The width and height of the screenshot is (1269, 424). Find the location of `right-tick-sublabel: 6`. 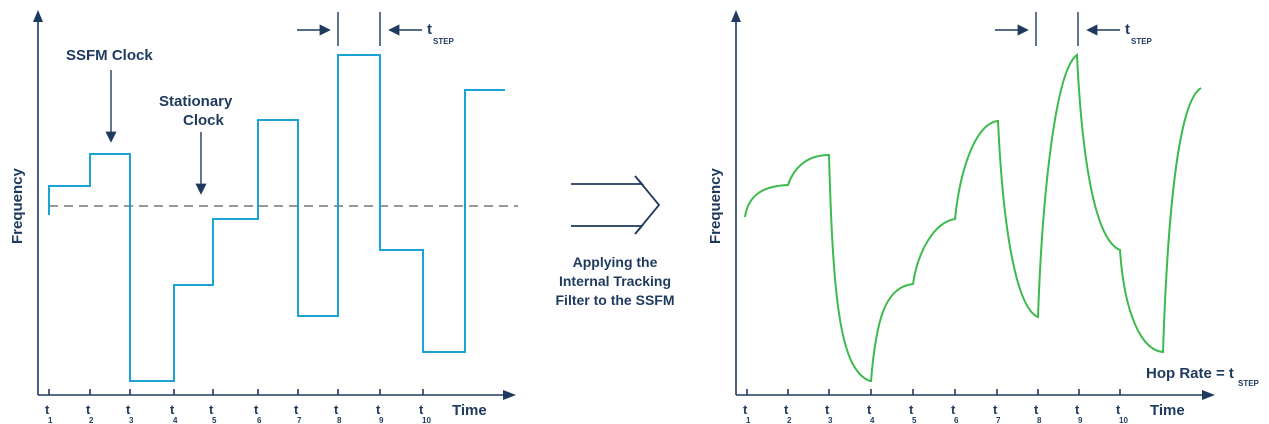

right-tick-sublabel: 6 is located at coordinates (956, 420).